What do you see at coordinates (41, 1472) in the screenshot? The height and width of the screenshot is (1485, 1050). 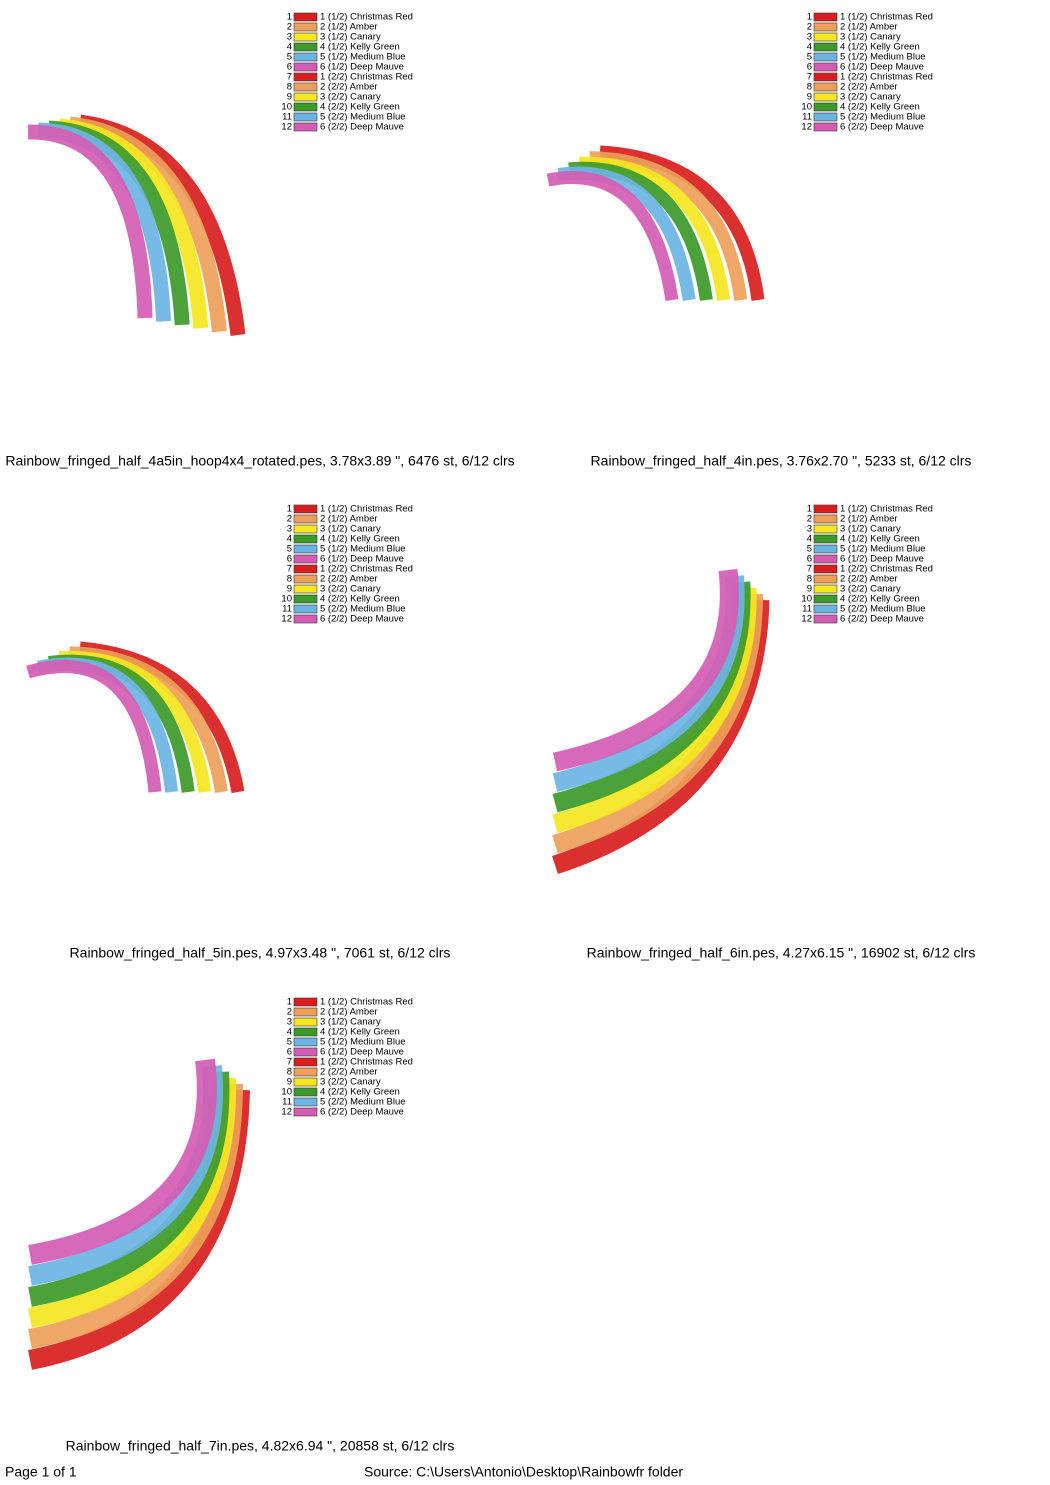 I see `page-number: Page 1 of 1` at bounding box center [41, 1472].